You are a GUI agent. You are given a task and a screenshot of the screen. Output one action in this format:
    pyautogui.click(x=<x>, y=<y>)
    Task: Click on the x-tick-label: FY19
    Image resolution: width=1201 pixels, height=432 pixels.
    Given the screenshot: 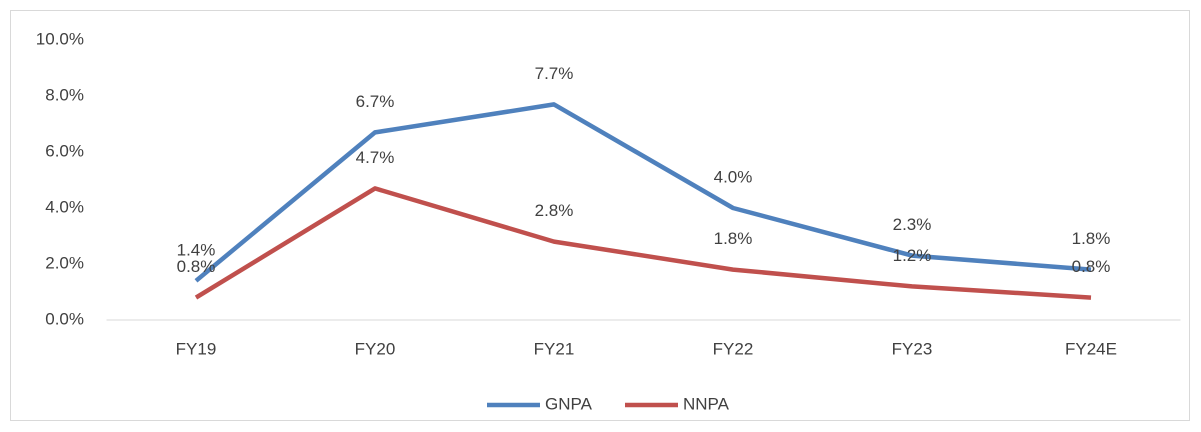 What is the action you would take?
    pyautogui.click(x=196, y=348)
    